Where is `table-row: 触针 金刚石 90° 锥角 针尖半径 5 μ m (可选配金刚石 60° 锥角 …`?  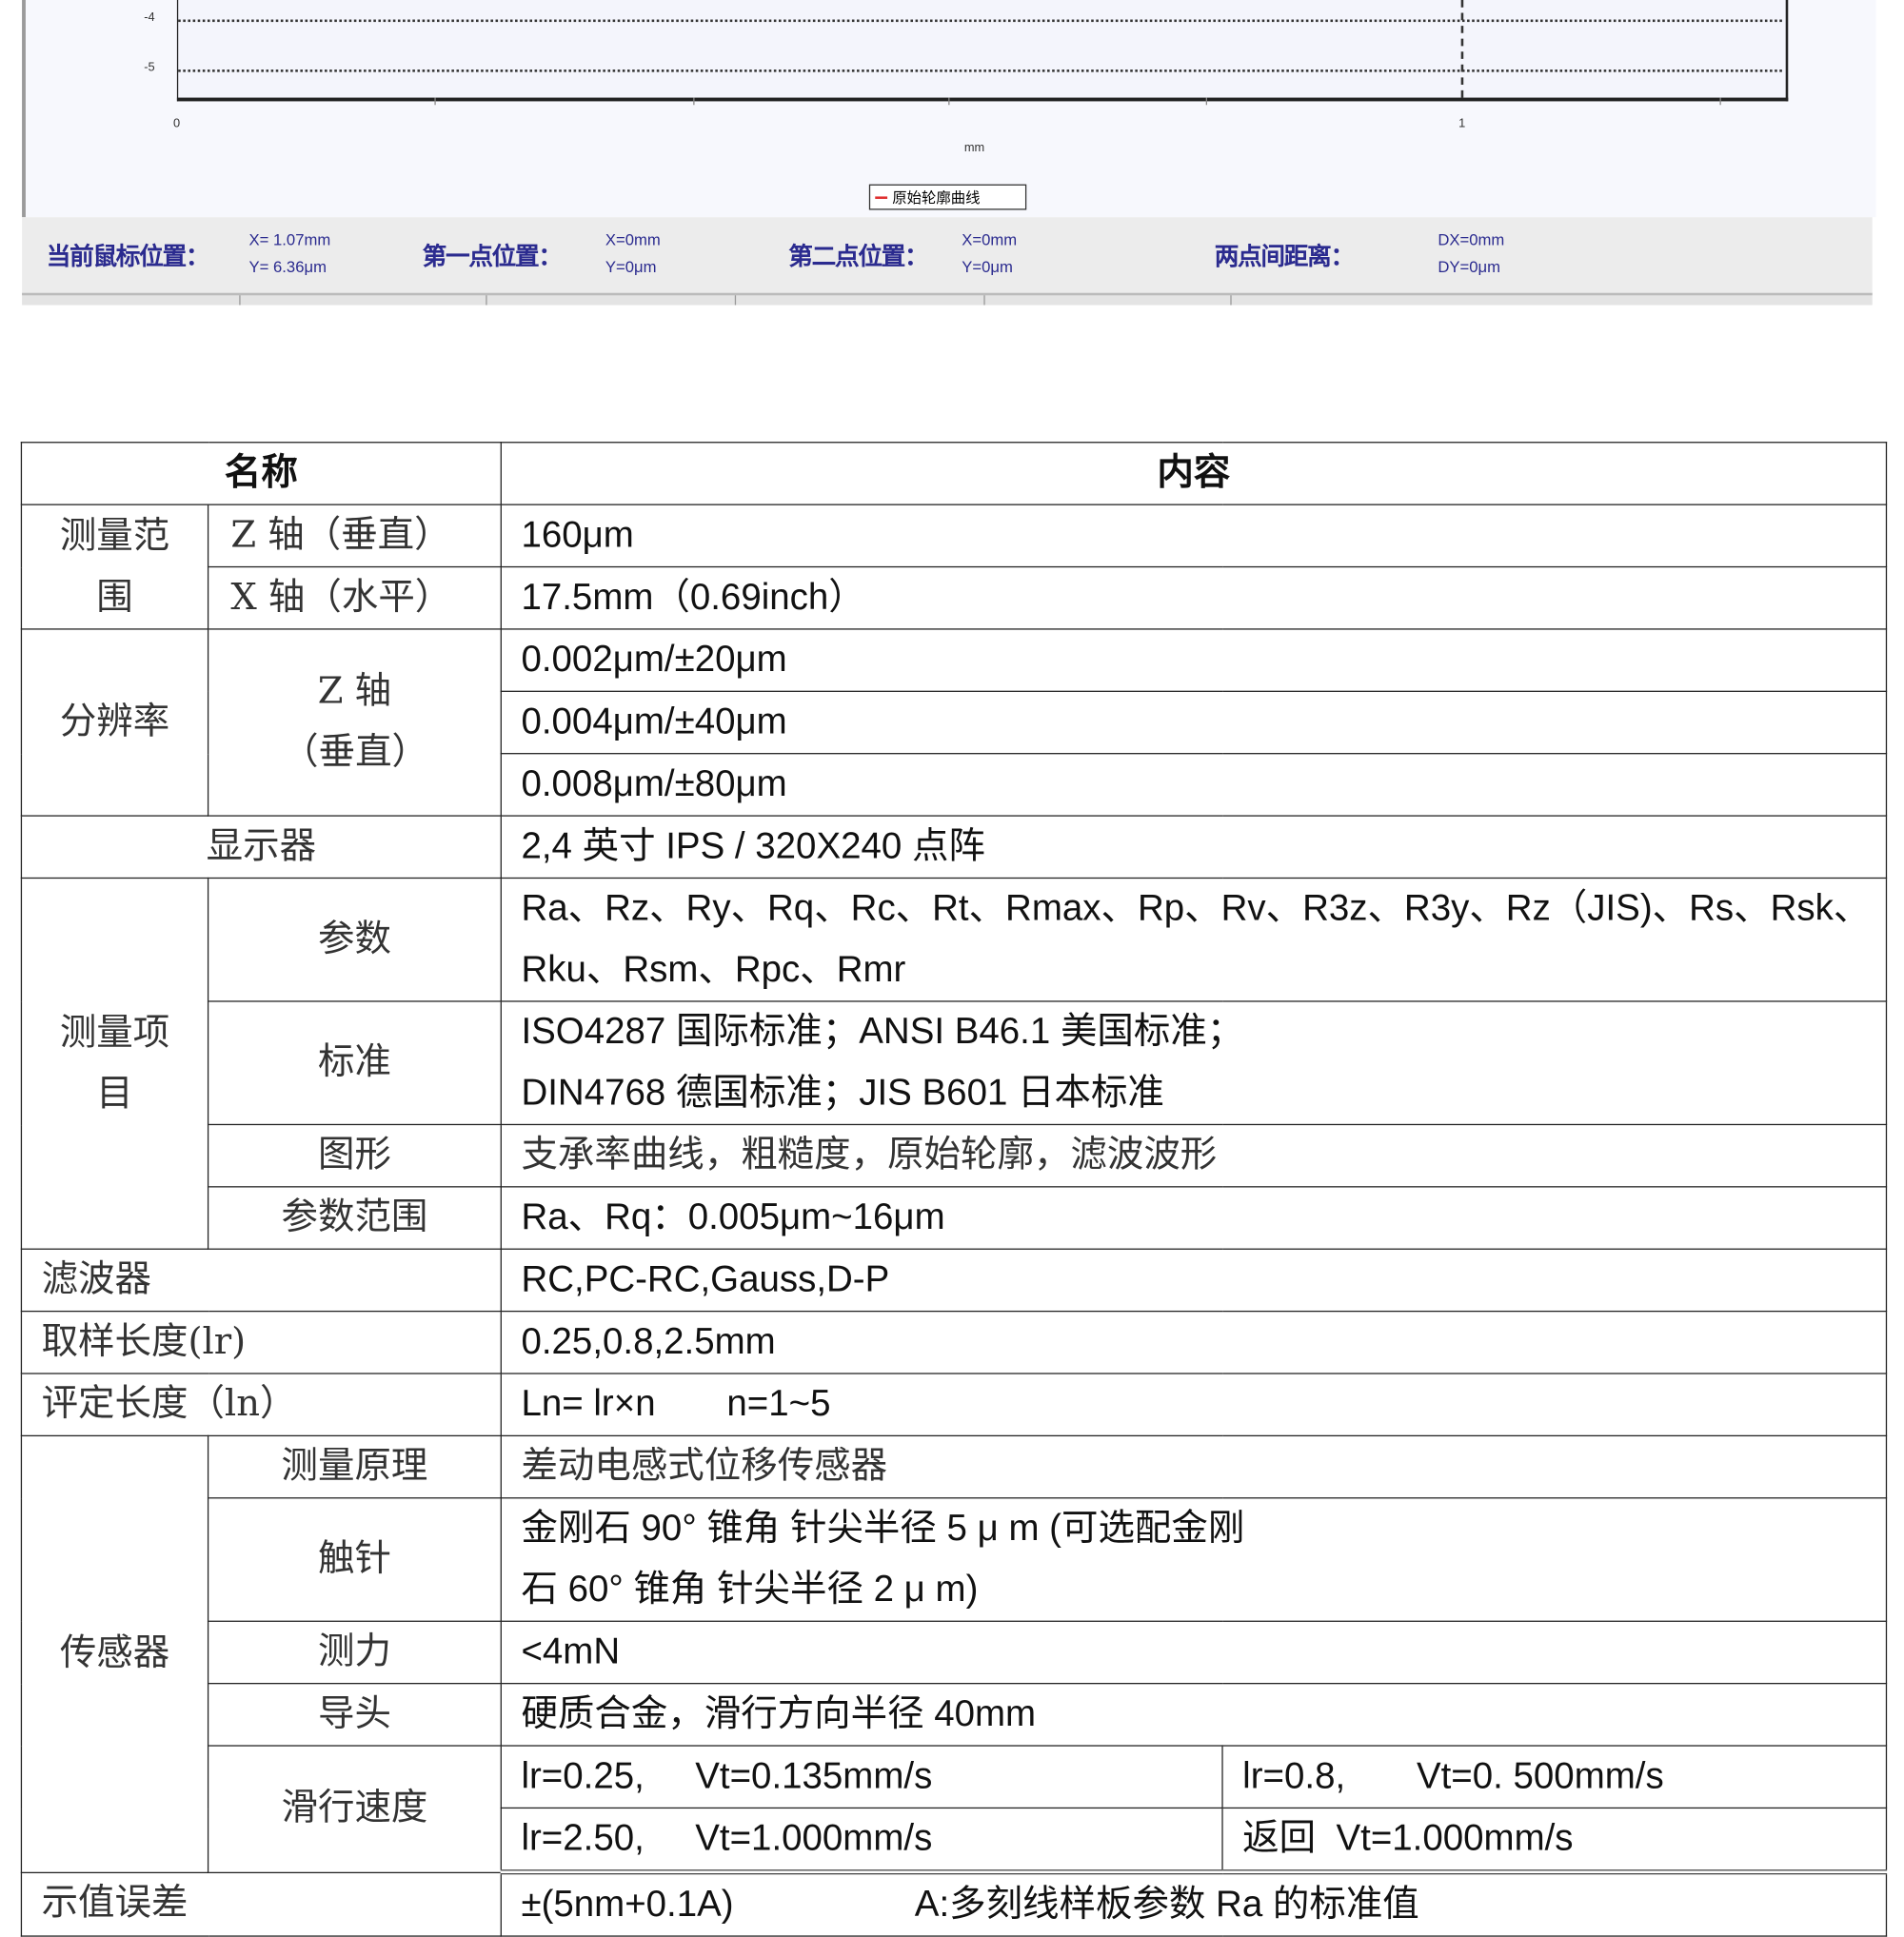 table-row: 触针 金刚石 90° 锥角 针尖半径 5 μ m (可选配金刚石 60° 锥角 … is located at coordinates (954, 1559).